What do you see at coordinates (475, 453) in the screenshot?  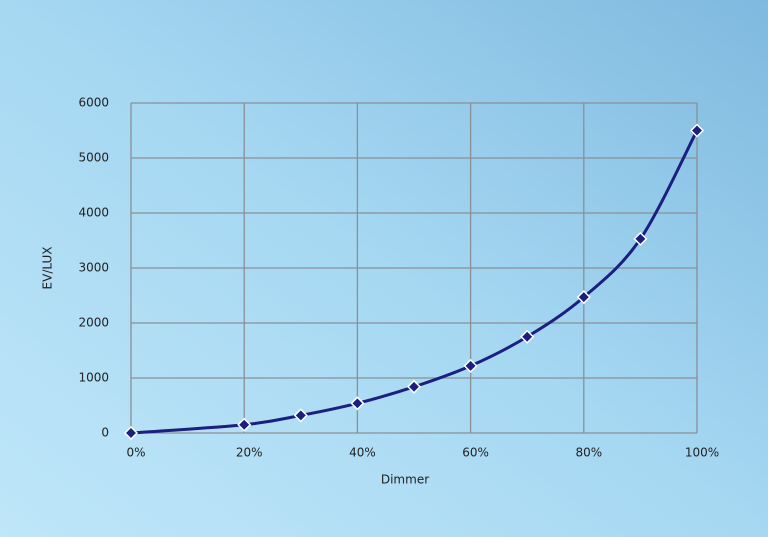 I see `x-tick-label: 60%` at bounding box center [475, 453].